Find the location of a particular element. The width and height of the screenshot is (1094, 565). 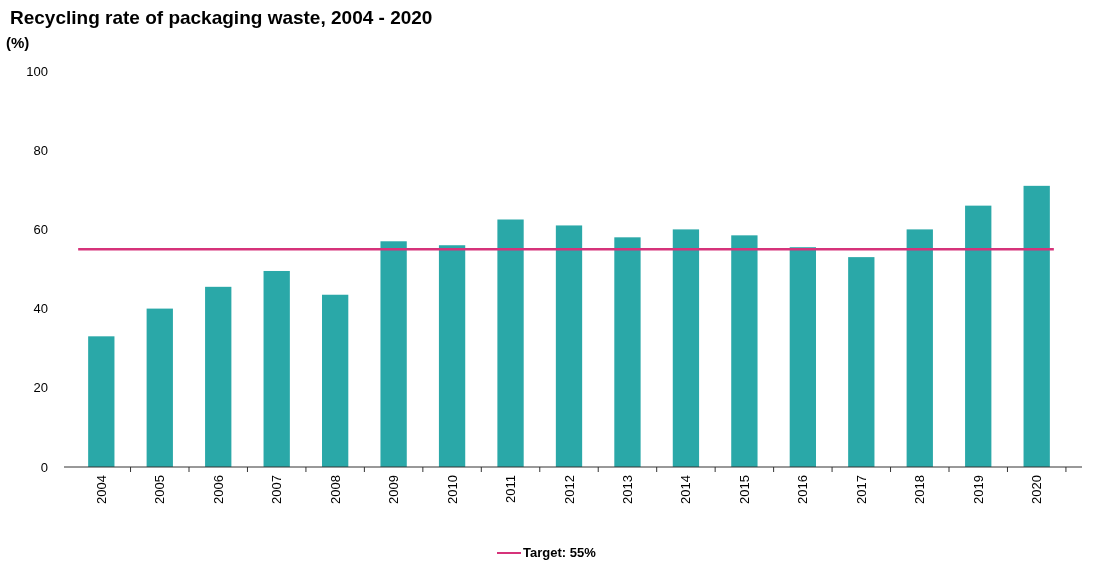

x-tick-label: 2017 is located at coordinates (861, 489).